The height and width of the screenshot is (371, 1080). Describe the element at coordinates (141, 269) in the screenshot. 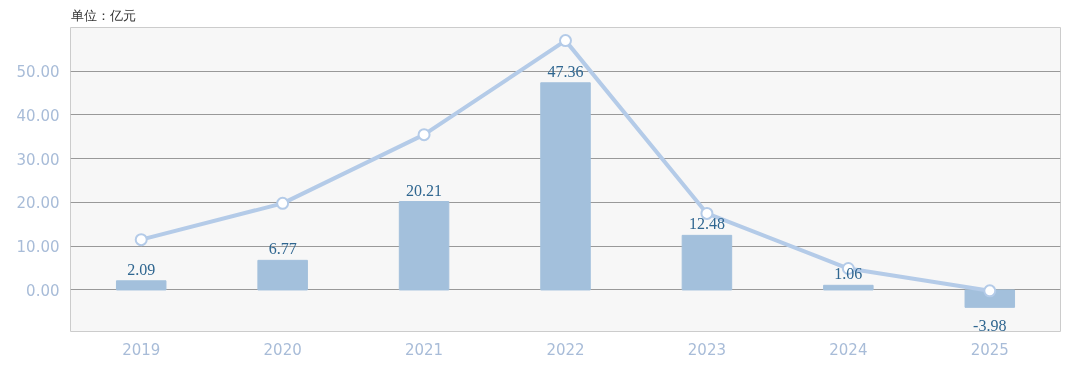

I see `data-label: 2.09` at that location.